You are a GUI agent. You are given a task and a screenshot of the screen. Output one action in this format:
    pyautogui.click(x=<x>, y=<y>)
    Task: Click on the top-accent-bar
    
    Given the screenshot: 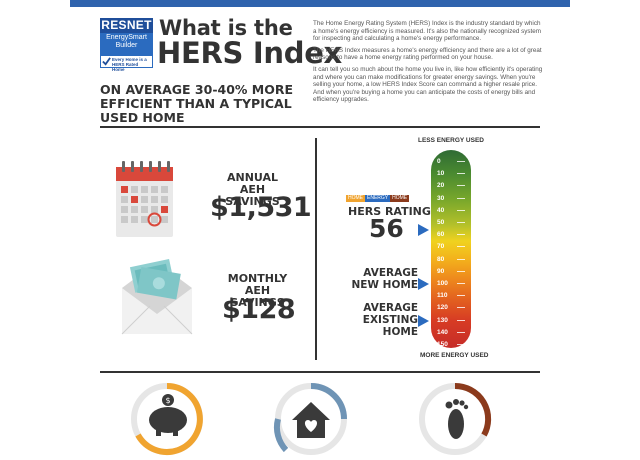 What is the action you would take?
    pyautogui.click(x=320, y=3)
    